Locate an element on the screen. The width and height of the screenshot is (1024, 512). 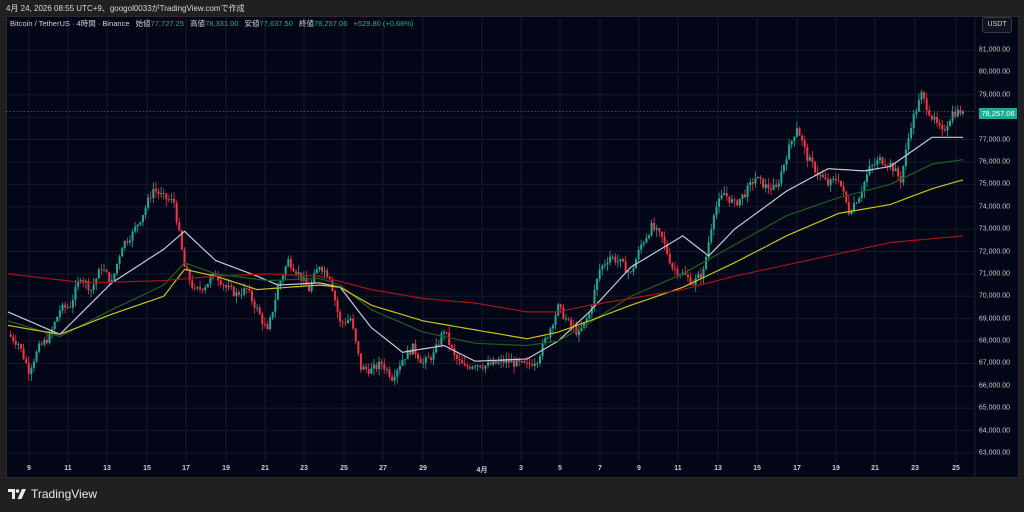
price-axis-label: 69,000.00 is located at coordinates (994, 319).